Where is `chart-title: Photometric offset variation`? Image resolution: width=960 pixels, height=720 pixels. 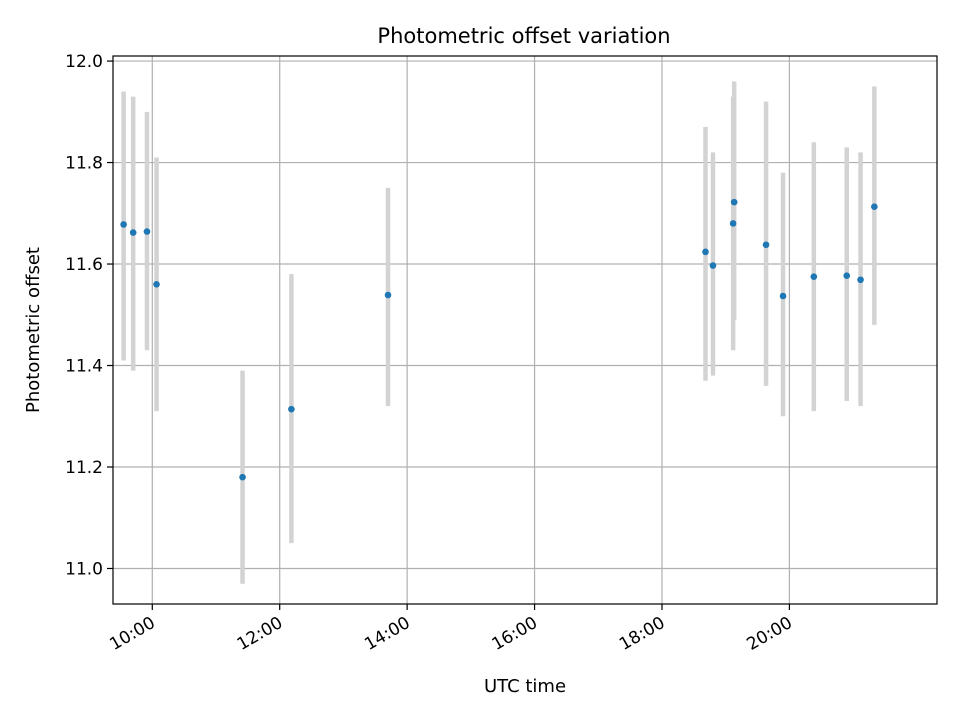 chart-title: Photometric offset variation is located at coordinates (523, 36).